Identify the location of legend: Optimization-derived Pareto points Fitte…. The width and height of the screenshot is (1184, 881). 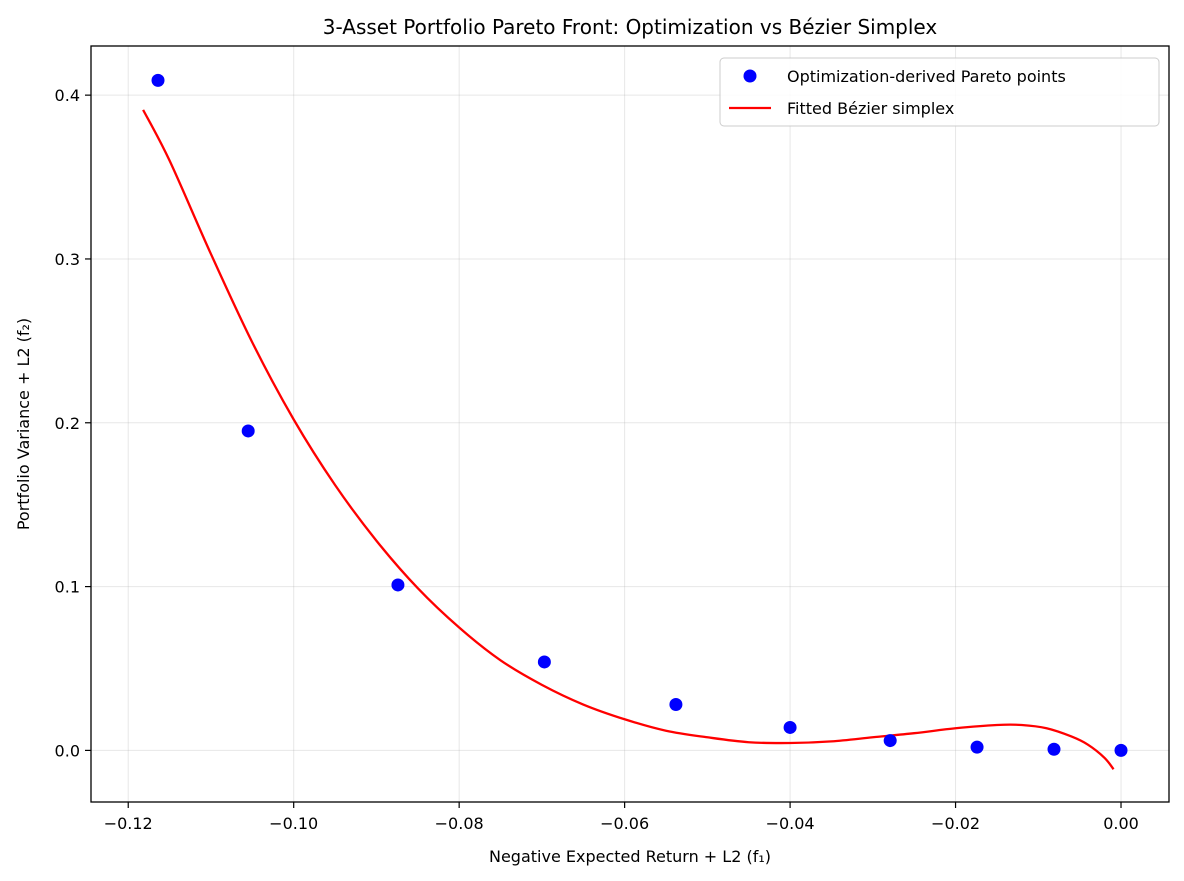
(939, 92).